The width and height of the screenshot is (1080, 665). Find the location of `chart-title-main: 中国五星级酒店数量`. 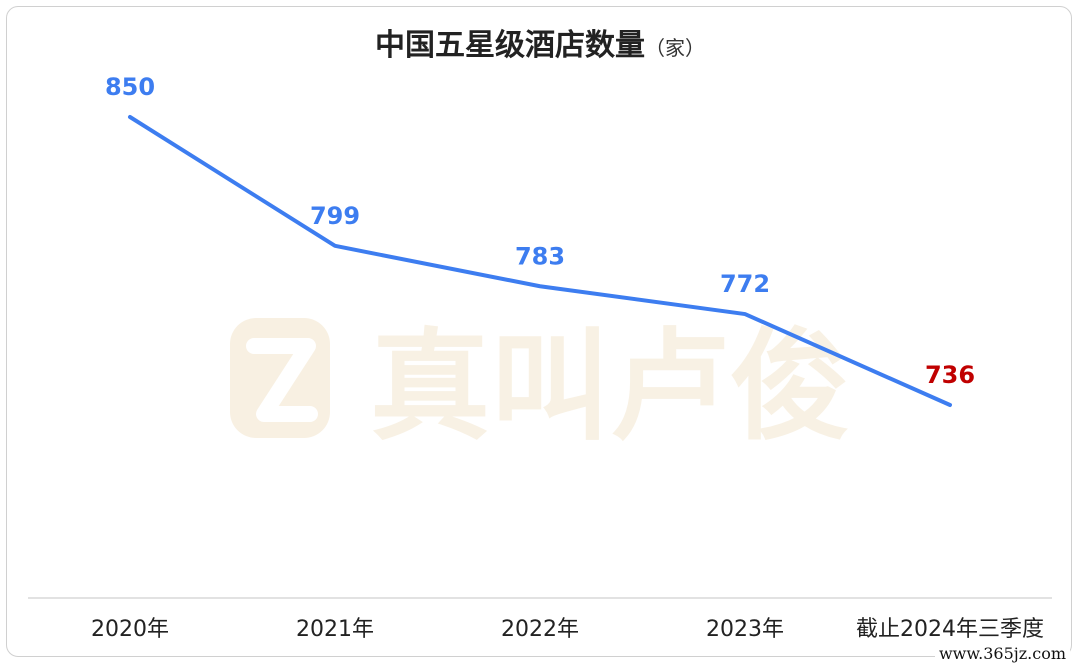

chart-title-main: 中国五星级酒店数量 is located at coordinates (510, 45).